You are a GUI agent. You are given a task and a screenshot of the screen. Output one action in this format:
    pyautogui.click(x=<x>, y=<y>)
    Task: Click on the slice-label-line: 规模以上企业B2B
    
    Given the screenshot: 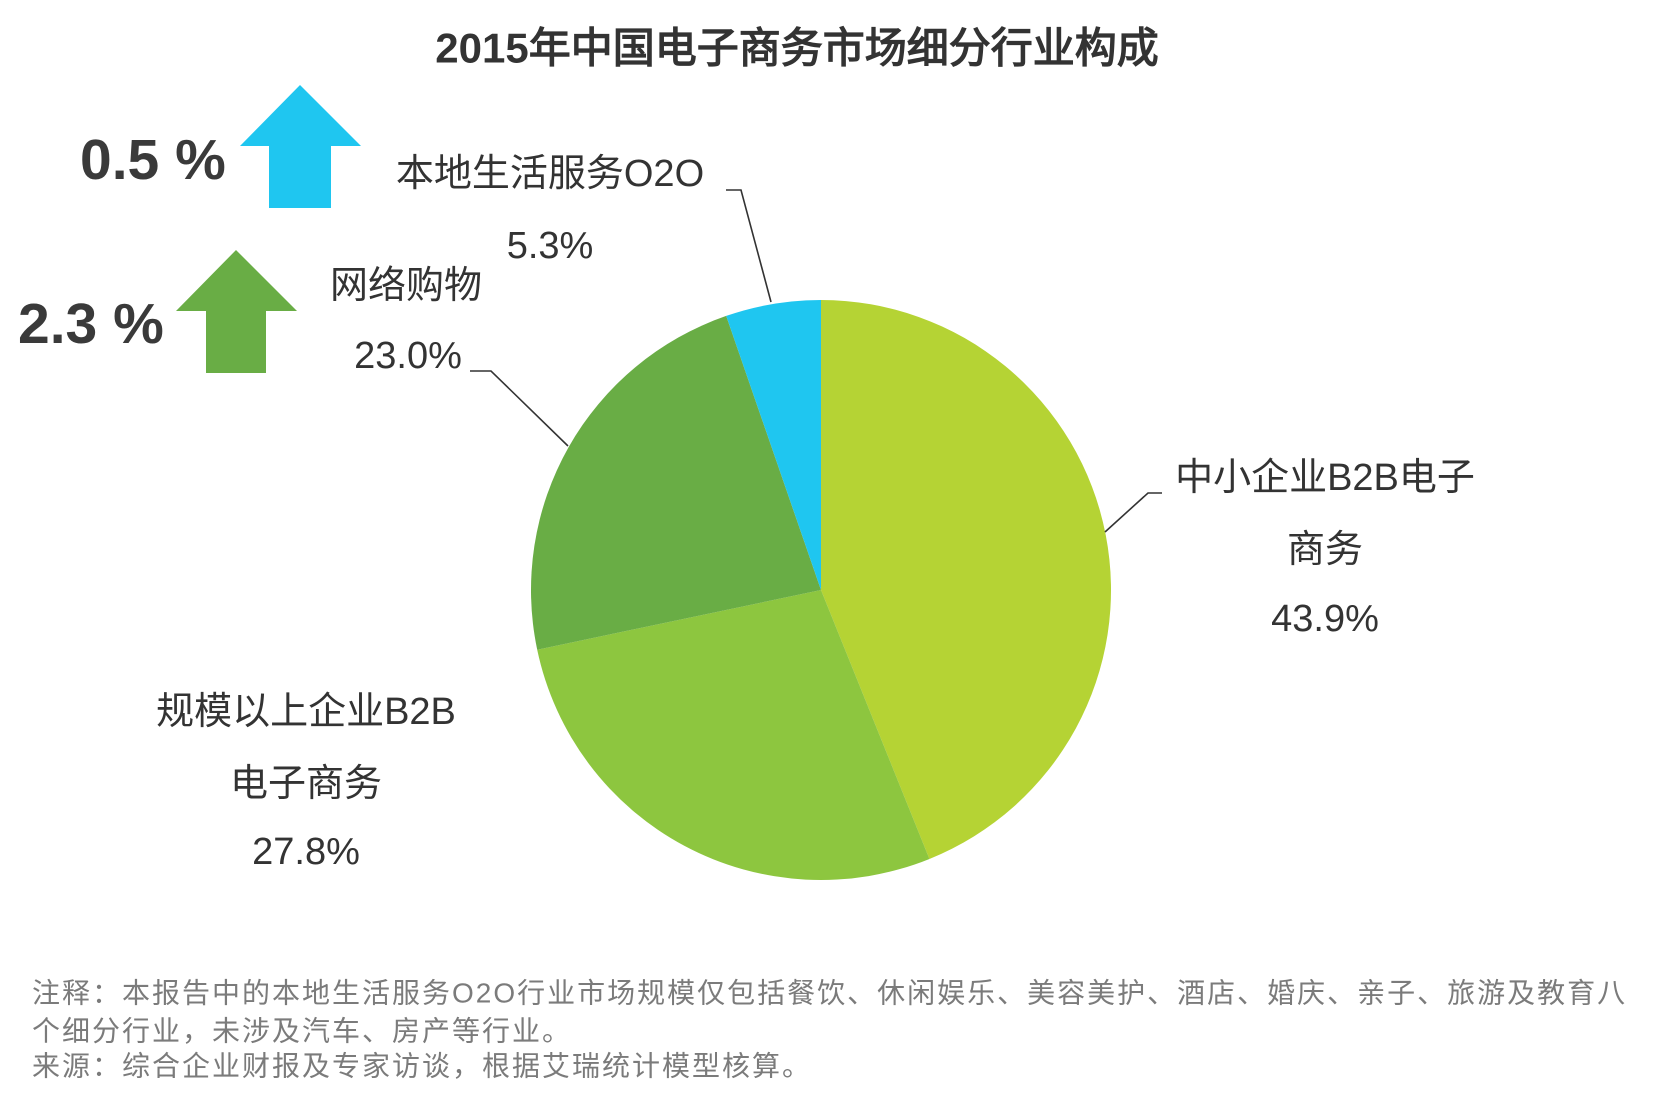 What is the action you would take?
    pyautogui.click(x=306, y=712)
    